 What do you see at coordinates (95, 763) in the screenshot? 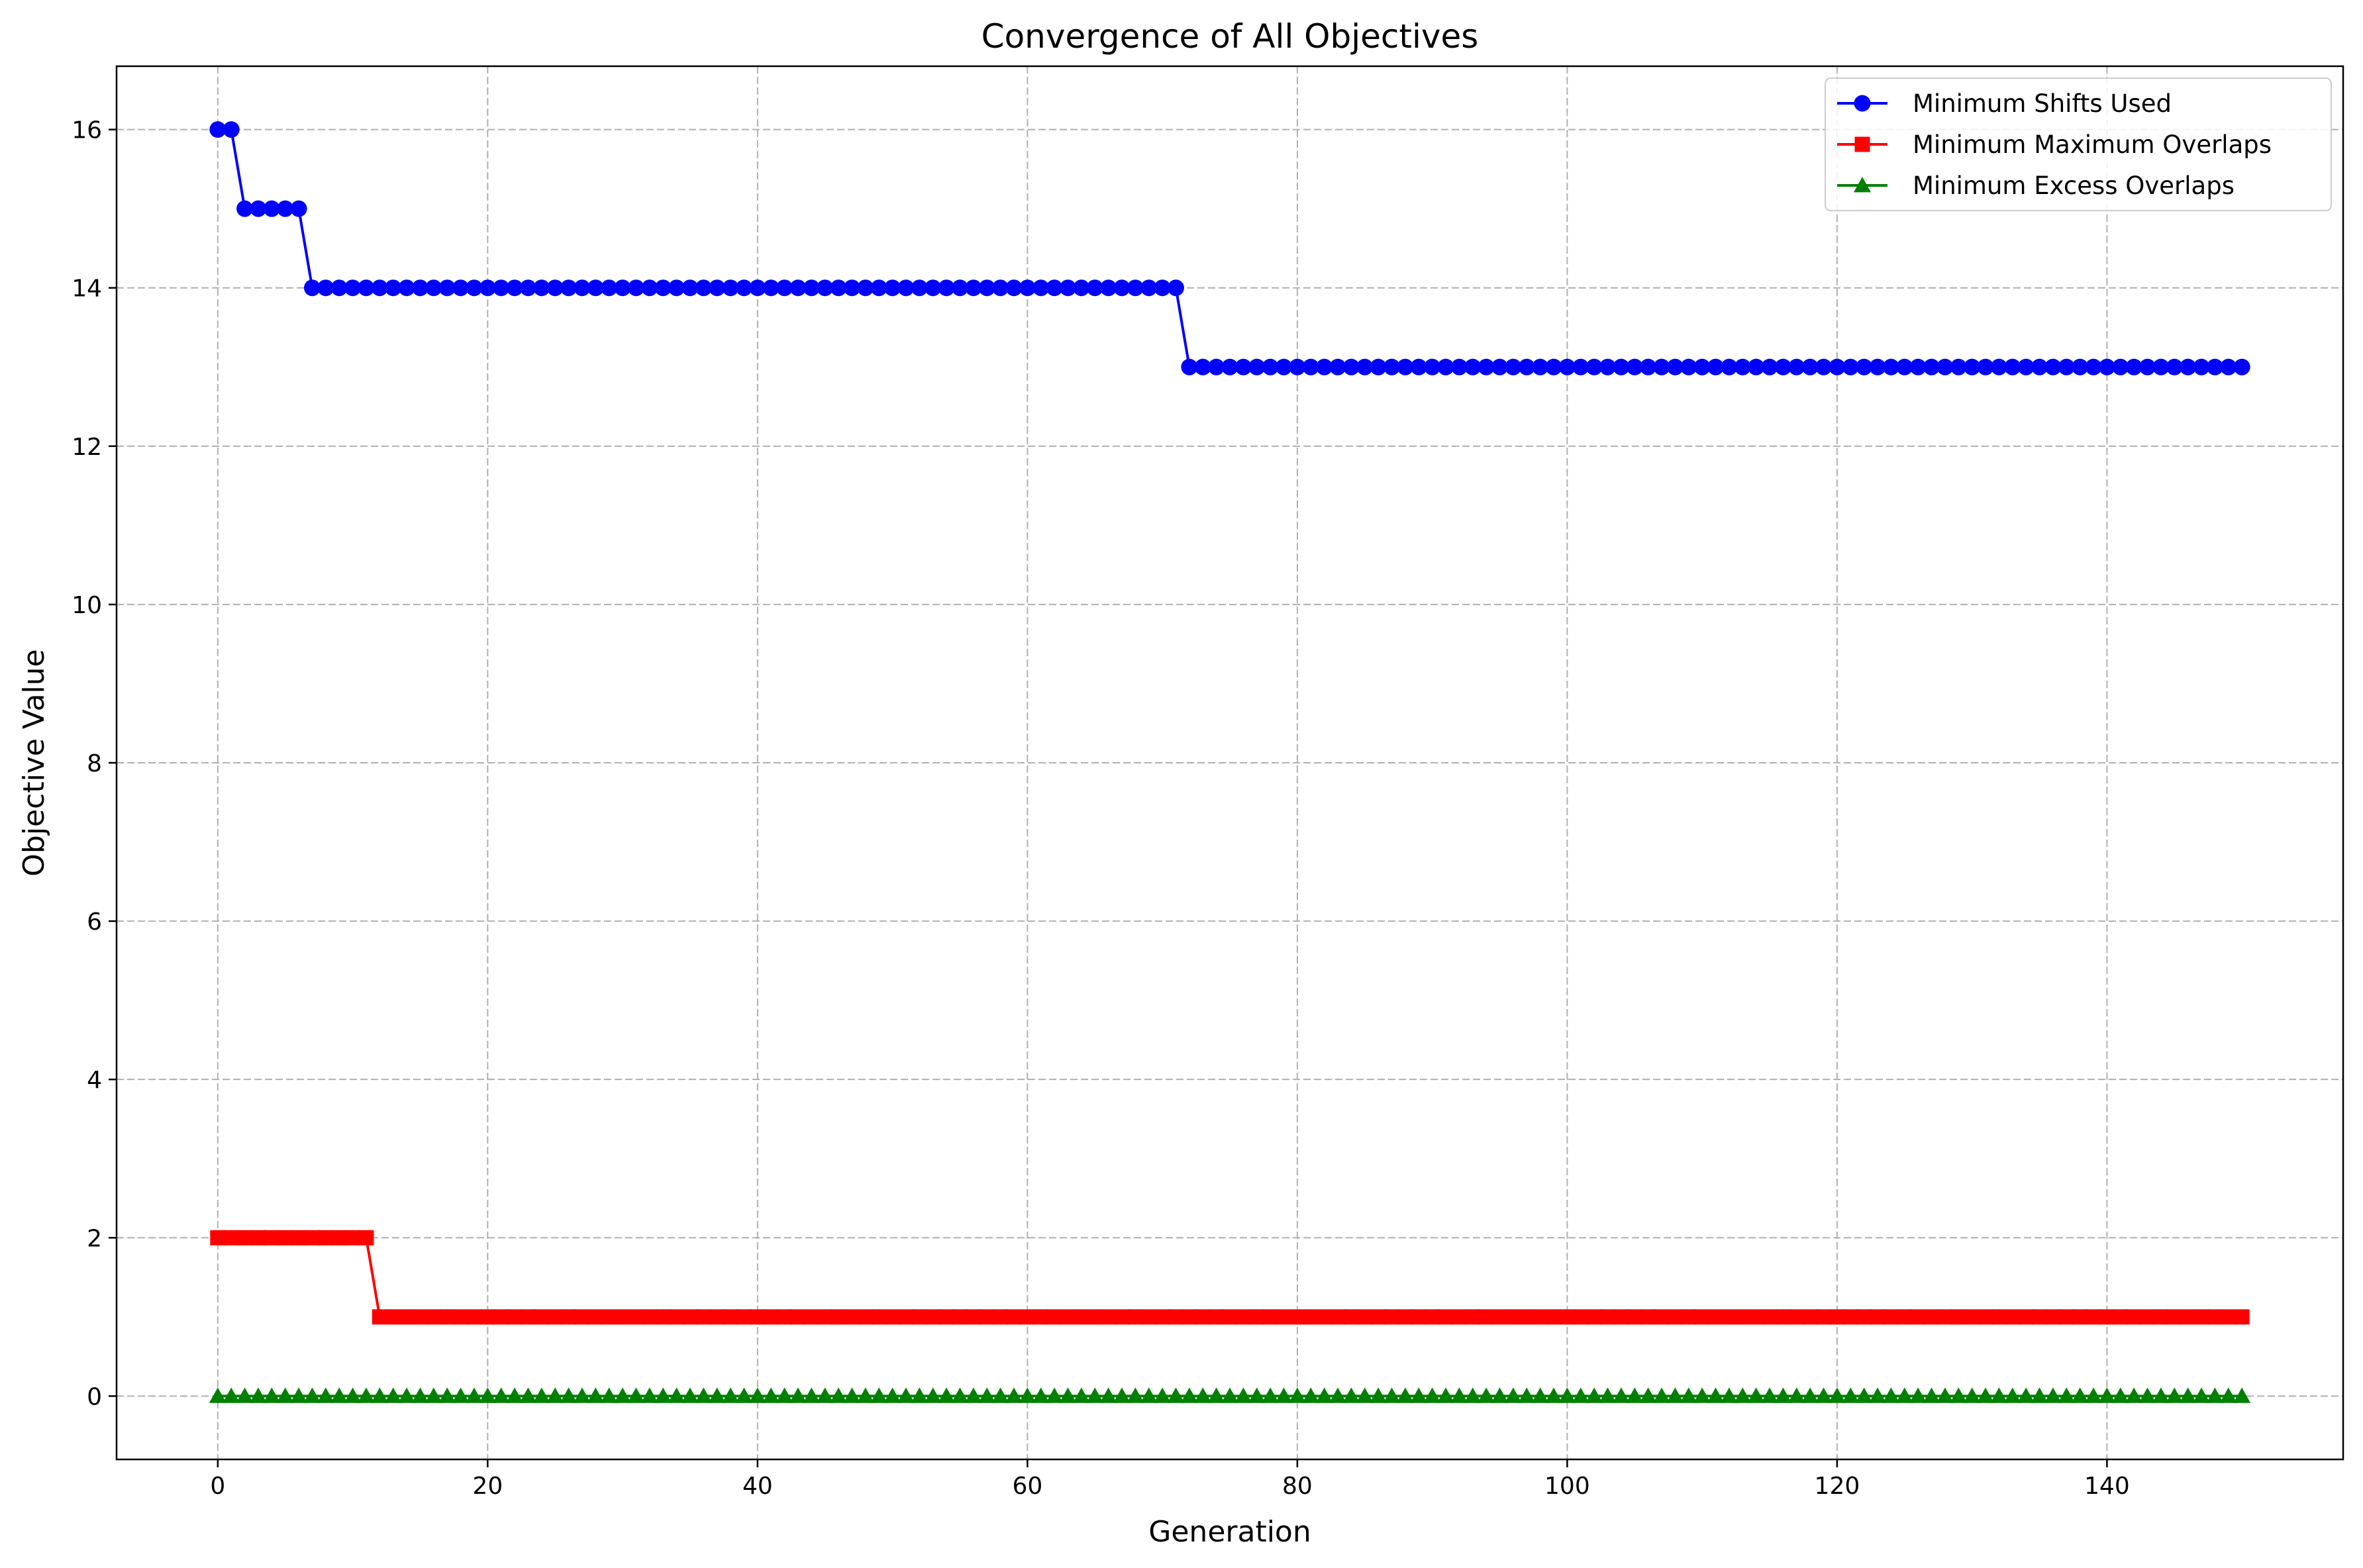
I see `y-tick-label: 8` at bounding box center [95, 763].